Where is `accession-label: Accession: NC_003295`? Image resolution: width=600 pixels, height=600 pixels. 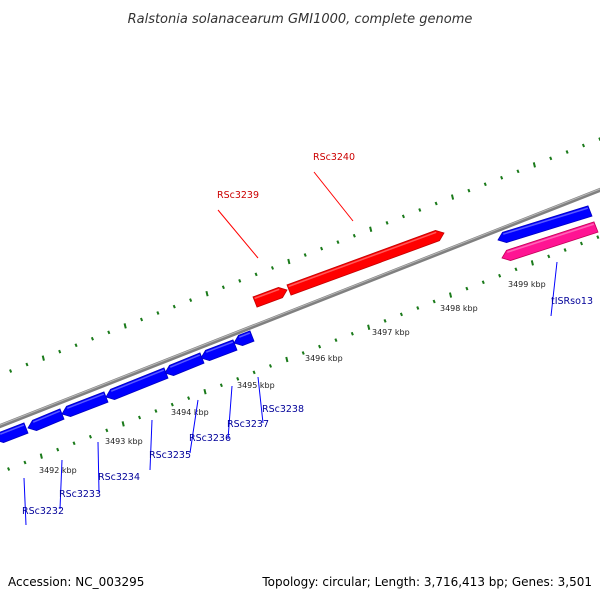
accession-label: Accession: NC_003295 is located at coordinates (76, 582).